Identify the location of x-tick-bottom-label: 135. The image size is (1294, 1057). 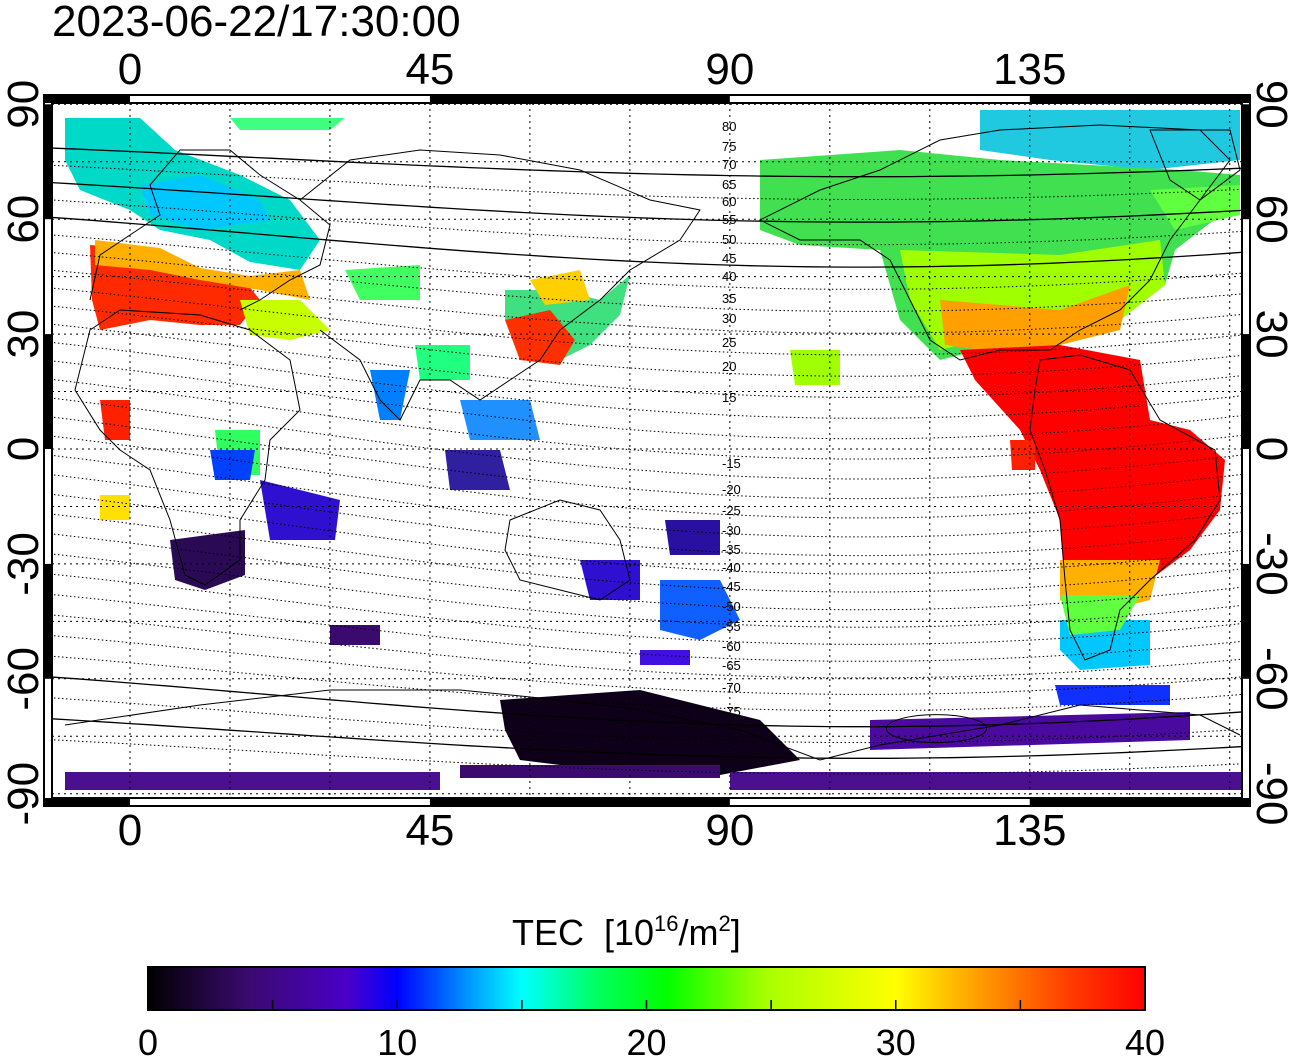
(1029, 830).